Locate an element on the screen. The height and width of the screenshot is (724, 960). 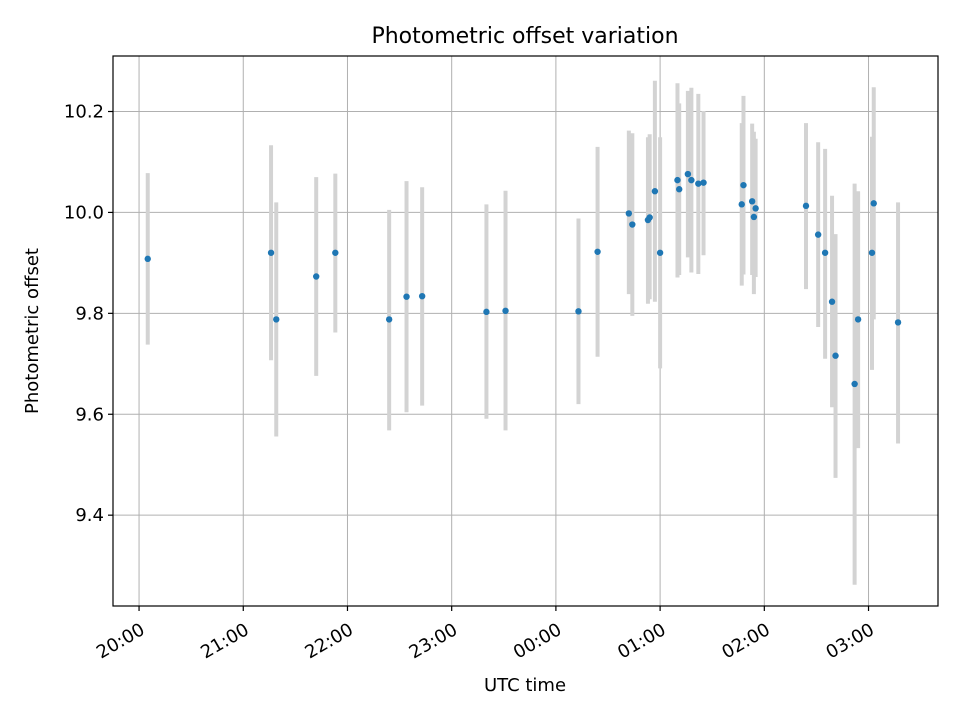
y-tick-label: 10.0 is located at coordinates (84, 212).